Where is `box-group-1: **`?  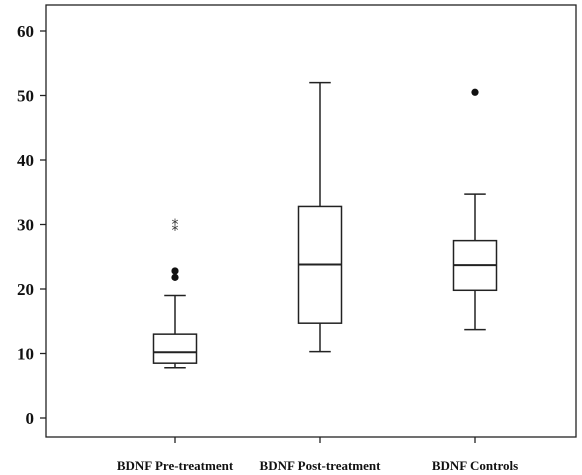 box-group-1: ** is located at coordinates (175, 293).